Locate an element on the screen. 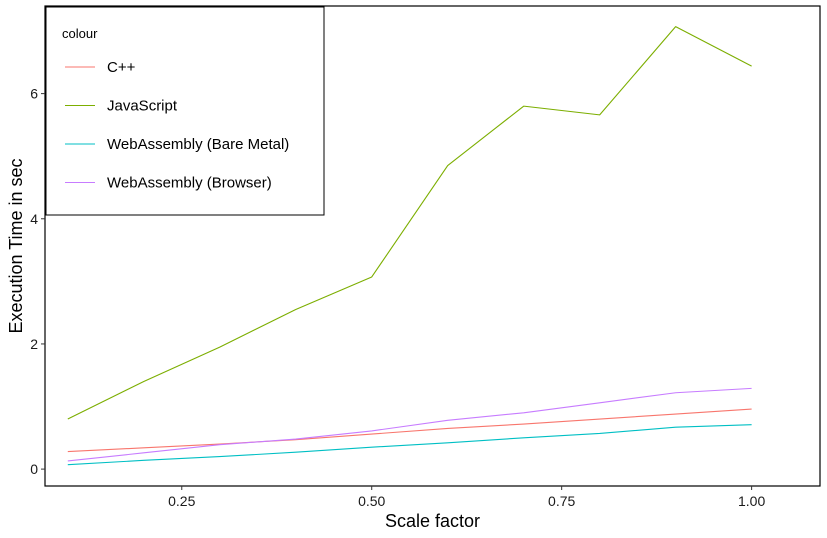  y-tick-label: 2 is located at coordinates (34, 344).